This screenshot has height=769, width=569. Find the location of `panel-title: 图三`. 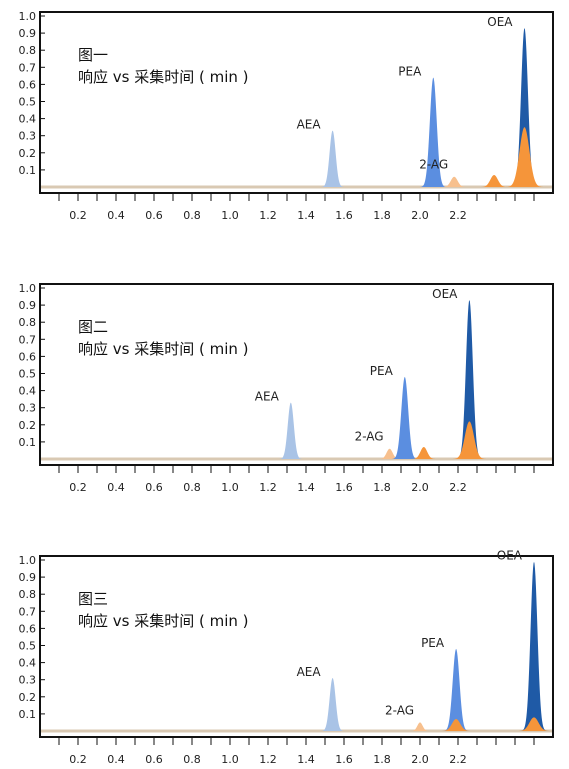

panel-title: 图三 is located at coordinates (93, 599).